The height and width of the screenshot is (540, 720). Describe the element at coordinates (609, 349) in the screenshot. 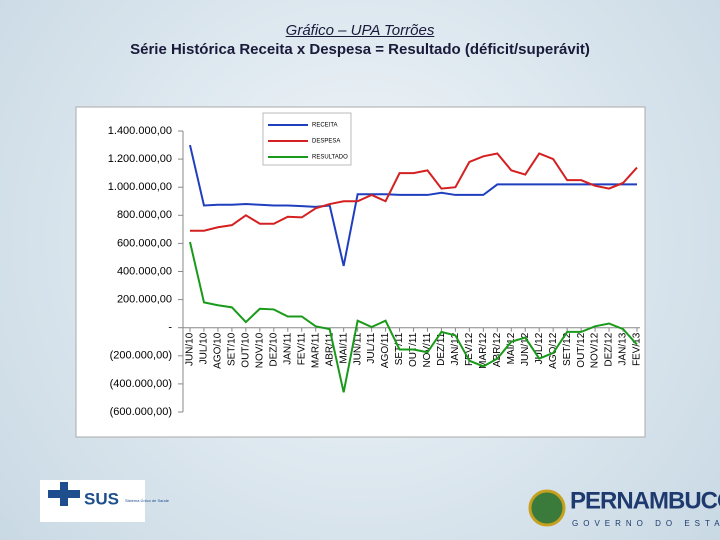

I see `x-tick-label: DEZ/12` at that location.